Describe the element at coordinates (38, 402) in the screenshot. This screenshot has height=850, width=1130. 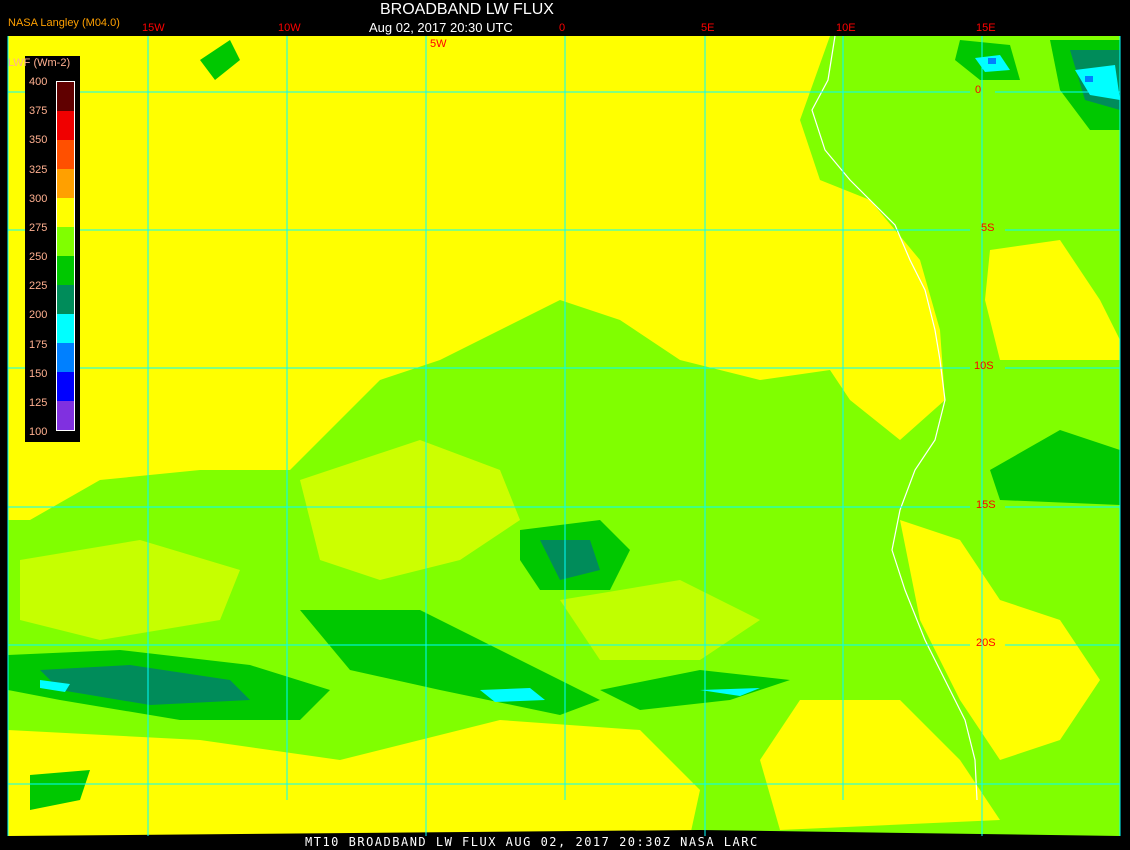
I see `colorbar-tick-label: 125` at that location.